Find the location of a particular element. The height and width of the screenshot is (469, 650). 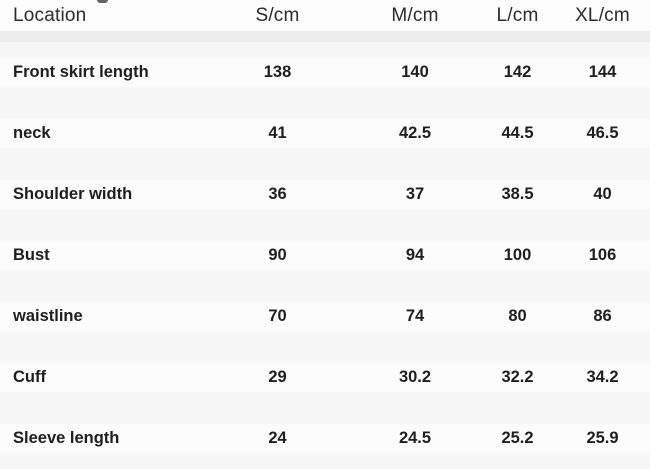

cell-value: 24 is located at coordinates (277, 438).